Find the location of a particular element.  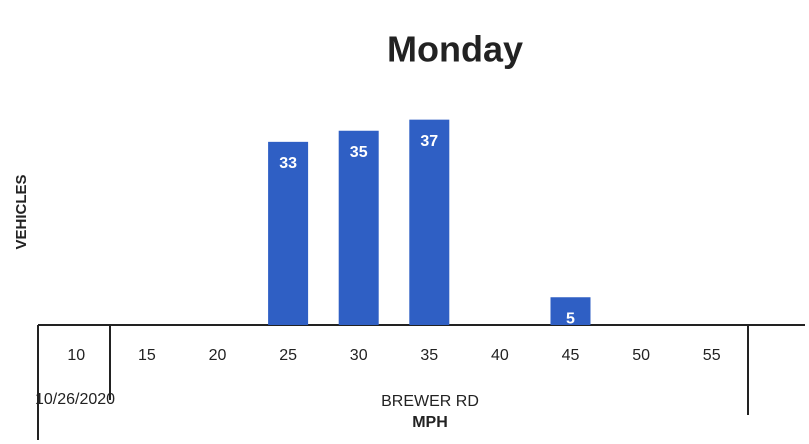

x-tick-label: 55 is located at coordinates (712, 355).